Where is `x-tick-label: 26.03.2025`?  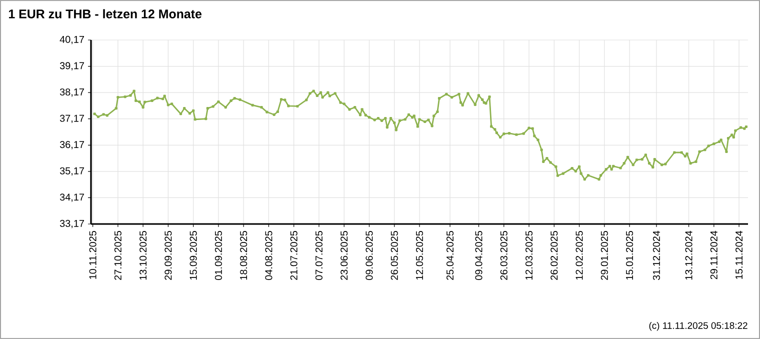
x-tick-label: 26.03.2025 is located at coordinates (504, 255).